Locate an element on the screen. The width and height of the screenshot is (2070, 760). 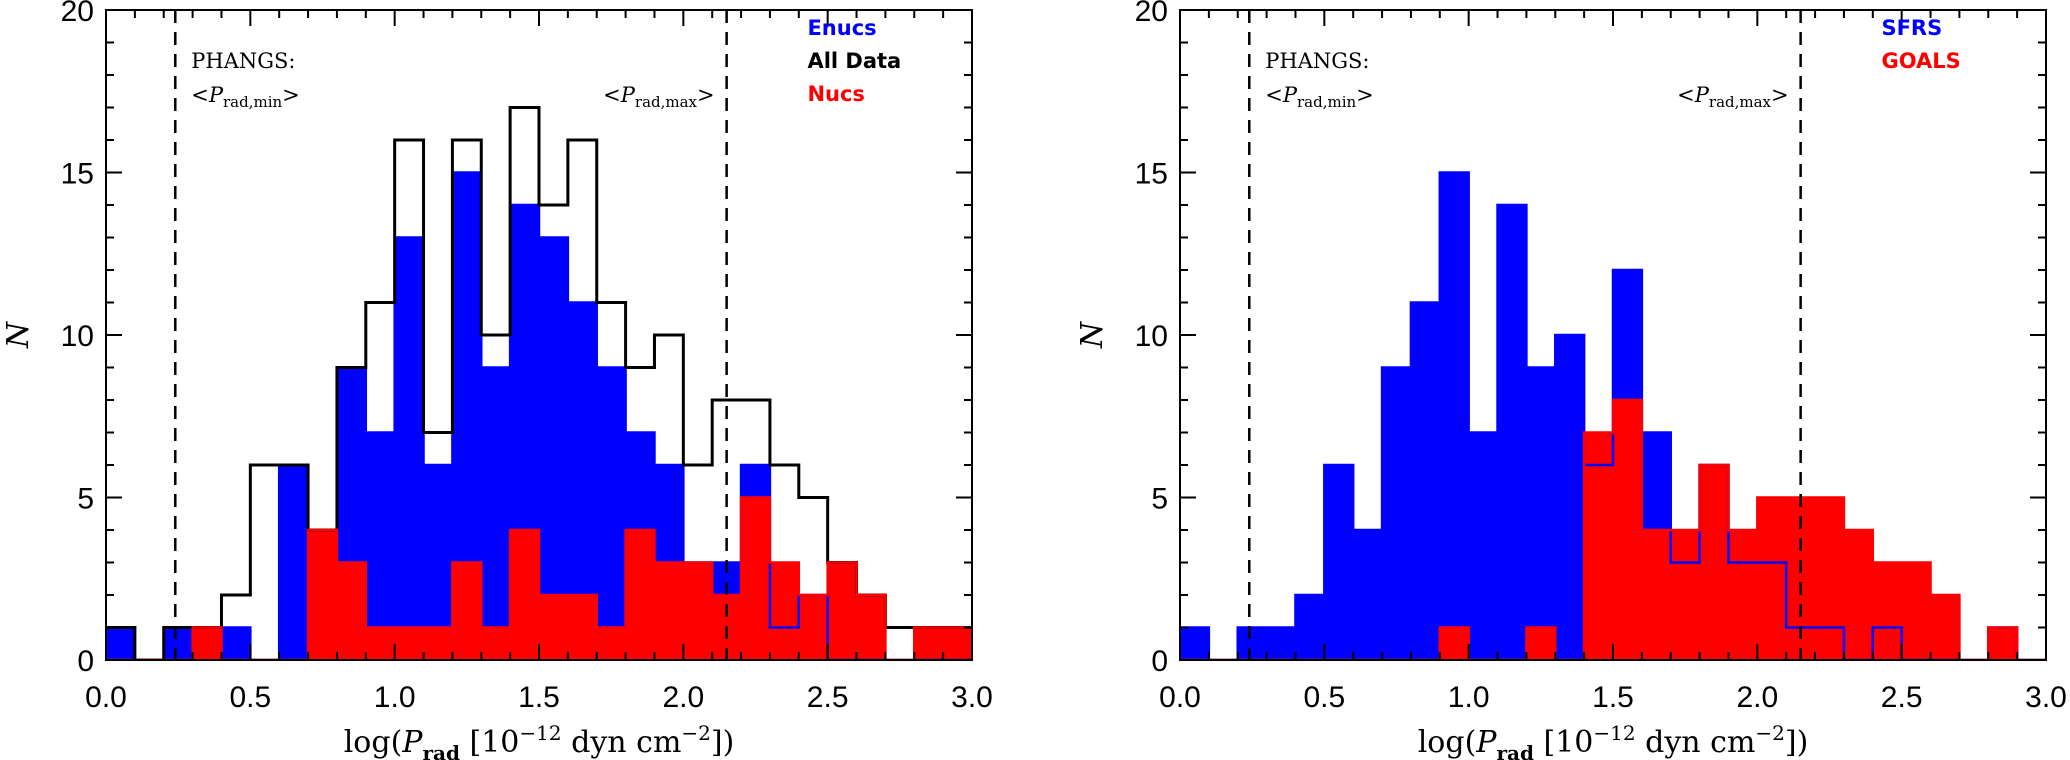
legend: Enucs All Data Nucs is located at coordinates (854, 61).